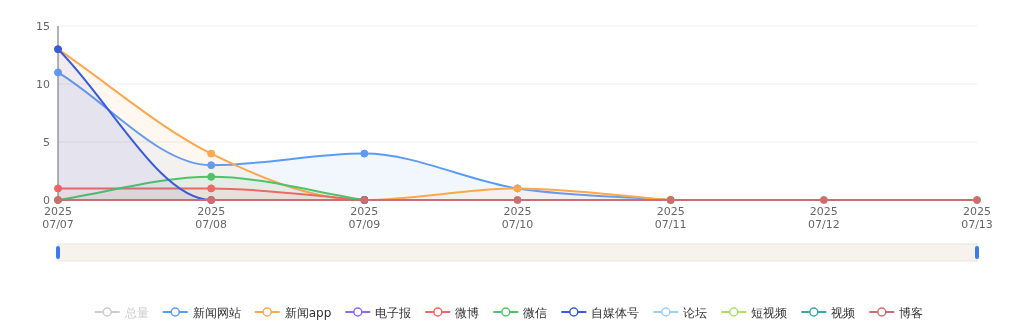 The image size is (1018, 336). Describe the element at coordinates (823, 218) in the screenshot. I see `x-tick-label: 2025 07/12` at that location.